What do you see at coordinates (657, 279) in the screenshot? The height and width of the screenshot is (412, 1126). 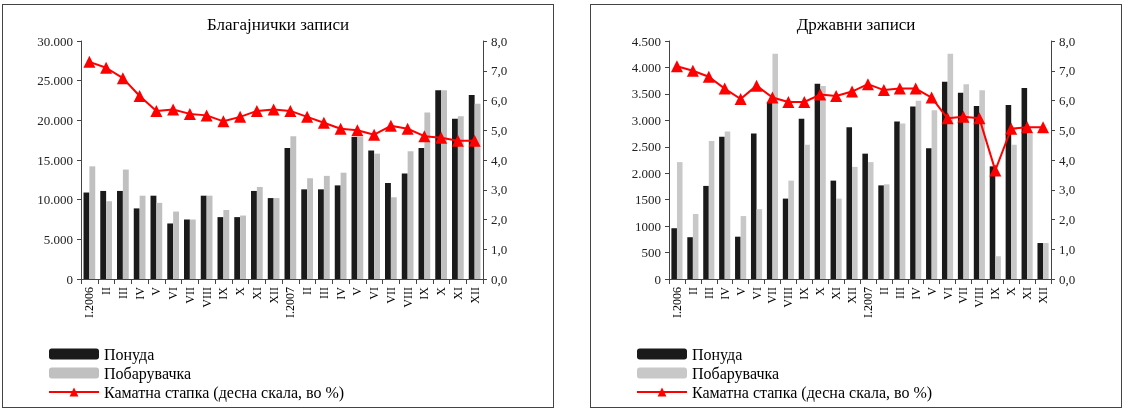 I see `y-tick-label: 0` at bounding box center [657, 279].